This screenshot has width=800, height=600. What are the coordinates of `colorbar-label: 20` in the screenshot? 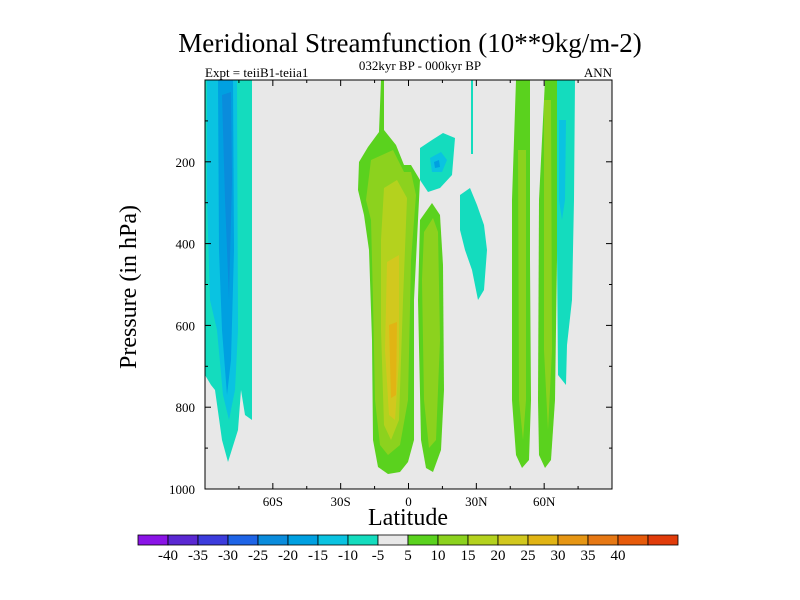 It's located at (498, 556).